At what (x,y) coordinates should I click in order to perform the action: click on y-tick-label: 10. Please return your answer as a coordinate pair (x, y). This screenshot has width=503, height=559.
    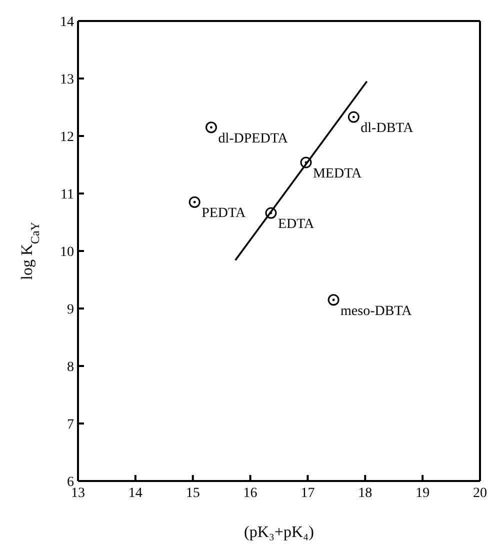
    Looking at the image, I should click on (67, 252).